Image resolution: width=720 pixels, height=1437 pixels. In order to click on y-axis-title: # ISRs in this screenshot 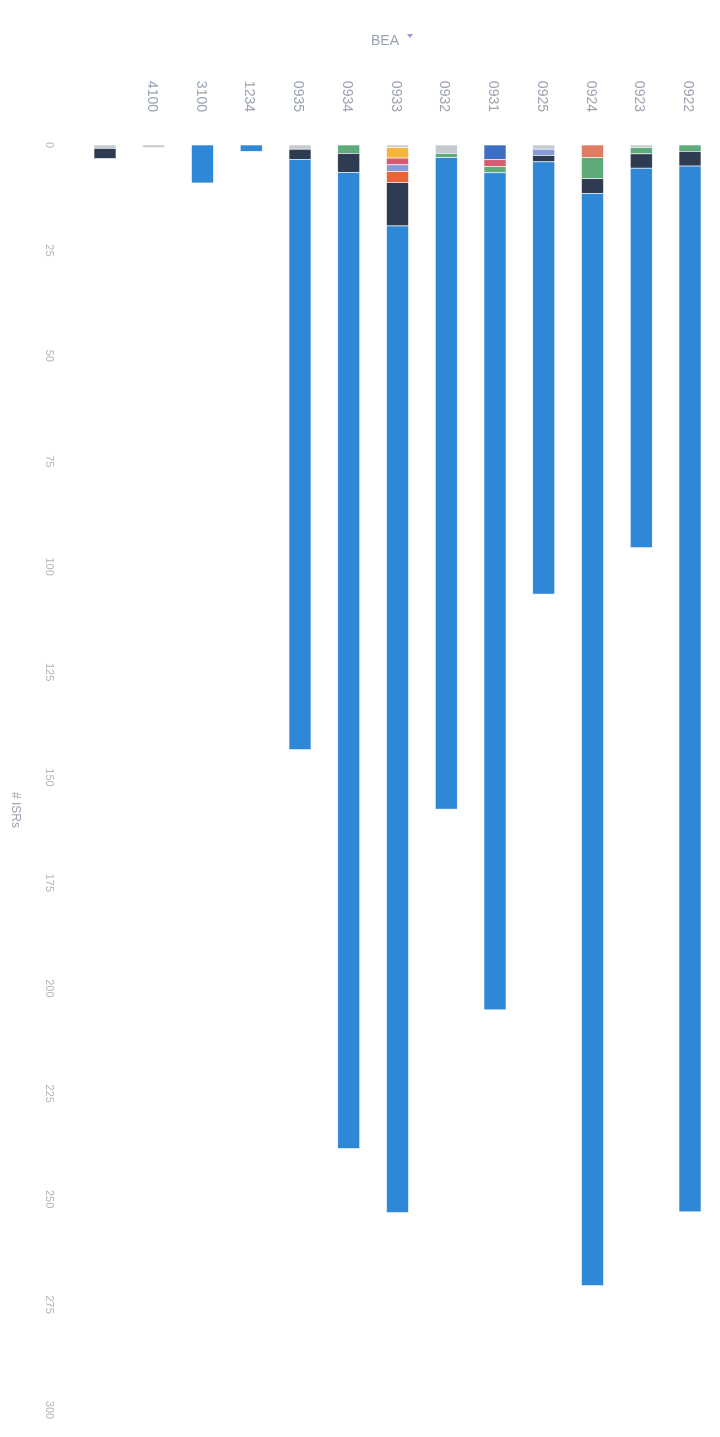, I will do `click(16, 810)`.